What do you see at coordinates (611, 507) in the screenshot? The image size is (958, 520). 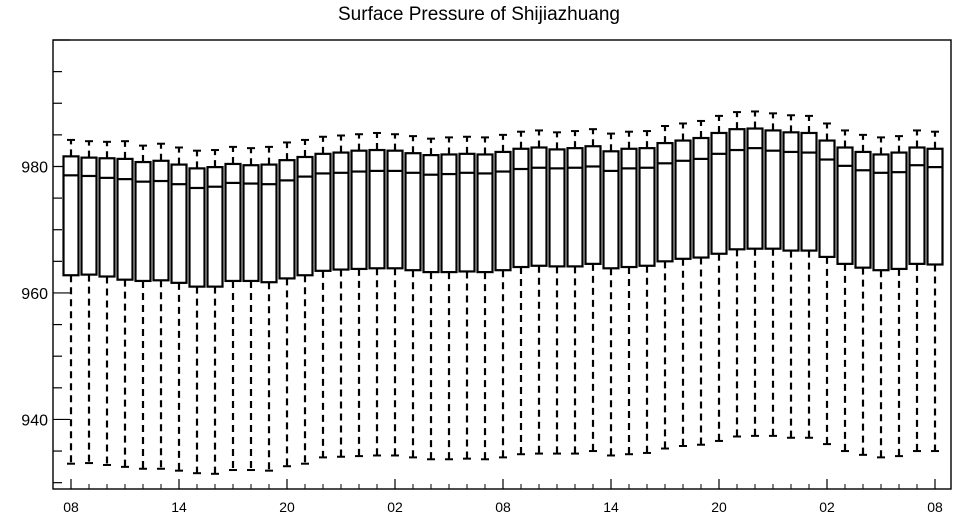 I see `x-tick-label: 14` at bounding box center [611, 507].